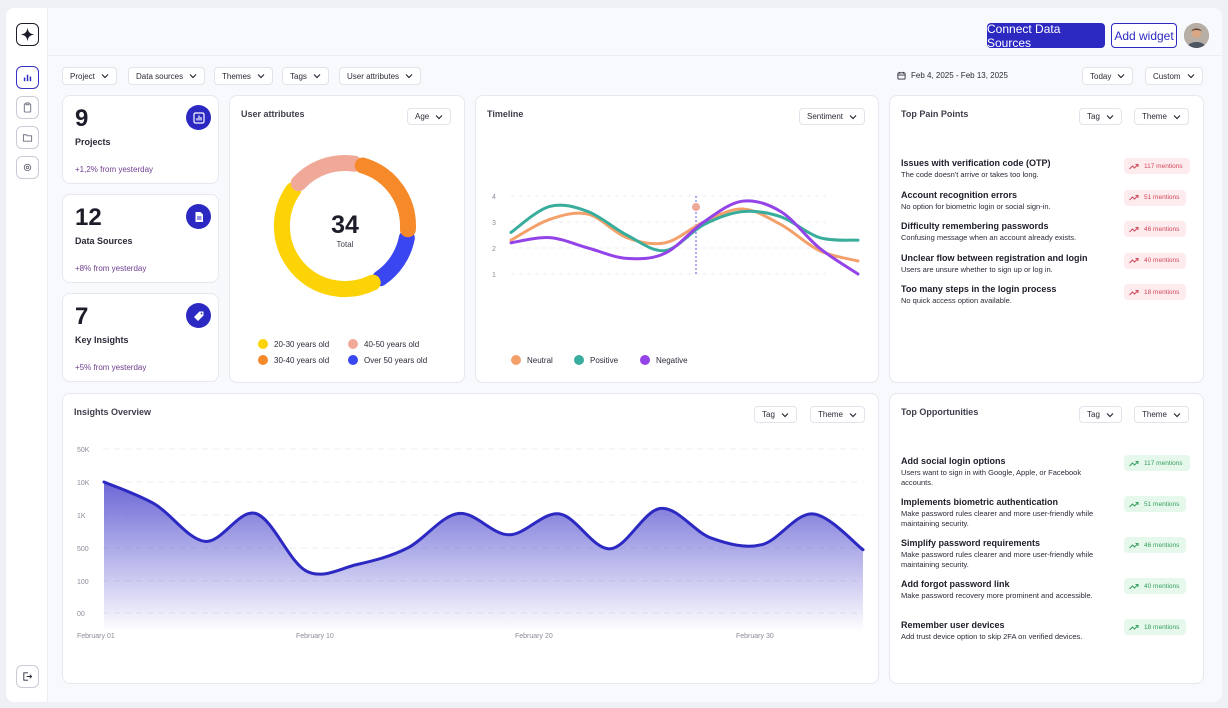 This screenshot has width=1228, height=708. What do you see at coordinates (975, 226) in the screenshot?
I see `item-title: Difficulty remembering passwords` at bounding box center [975, 226].